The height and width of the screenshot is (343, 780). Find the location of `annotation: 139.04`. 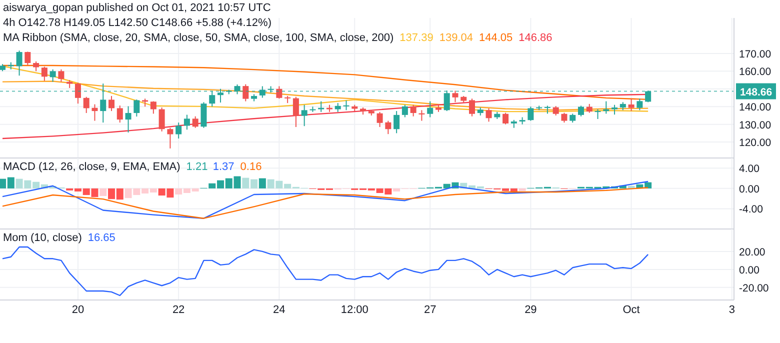

annotation: 139.04 is located at coordinates (456, 38).